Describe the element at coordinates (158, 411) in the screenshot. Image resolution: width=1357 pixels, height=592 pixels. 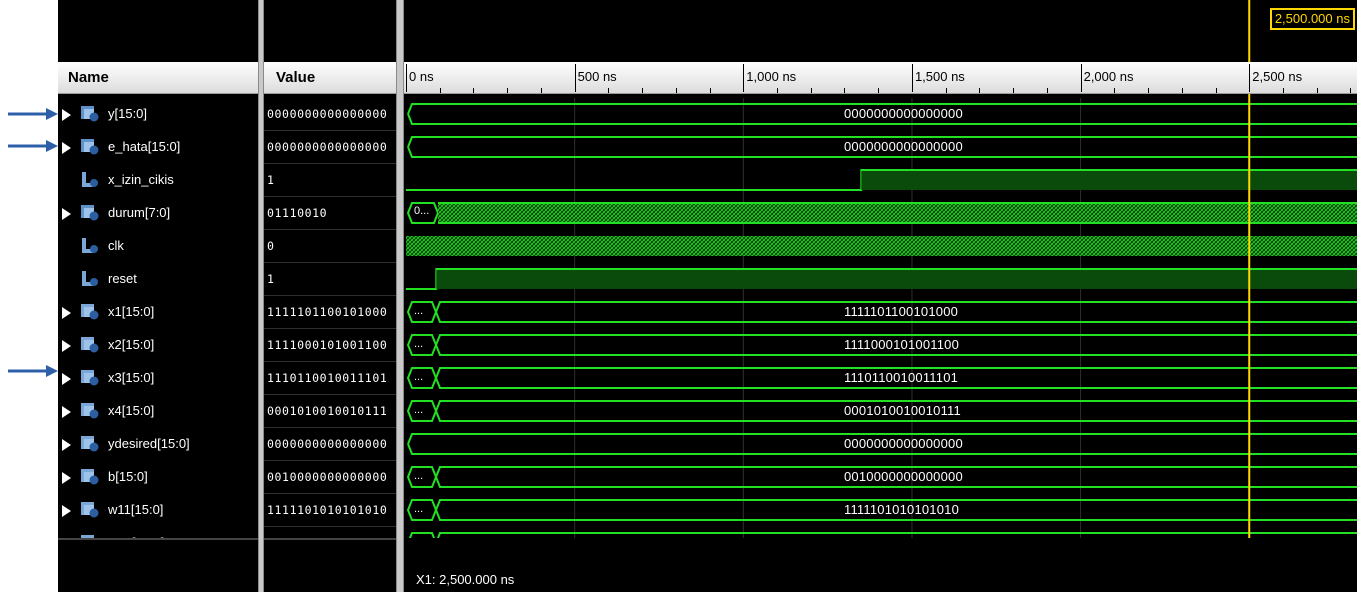
I see `signal-row: x4[15:0]` at that location.